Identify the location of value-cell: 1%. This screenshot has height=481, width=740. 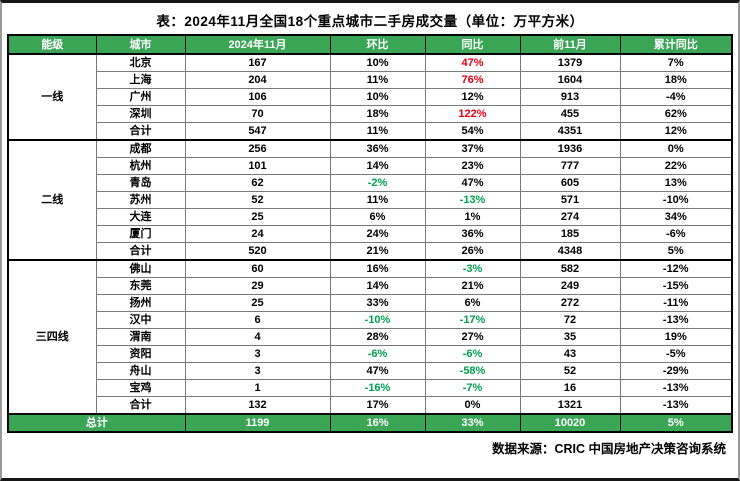
(472, 217).